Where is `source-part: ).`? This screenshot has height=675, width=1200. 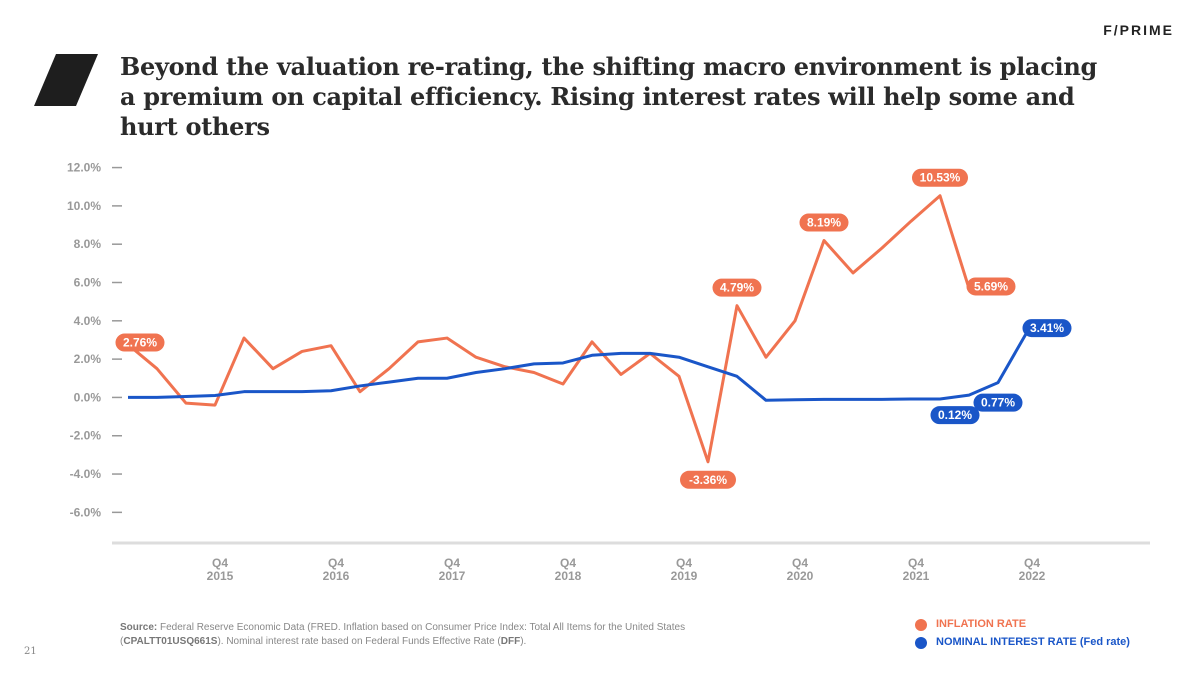
source-part: ). is located at coordinates (523, 641).